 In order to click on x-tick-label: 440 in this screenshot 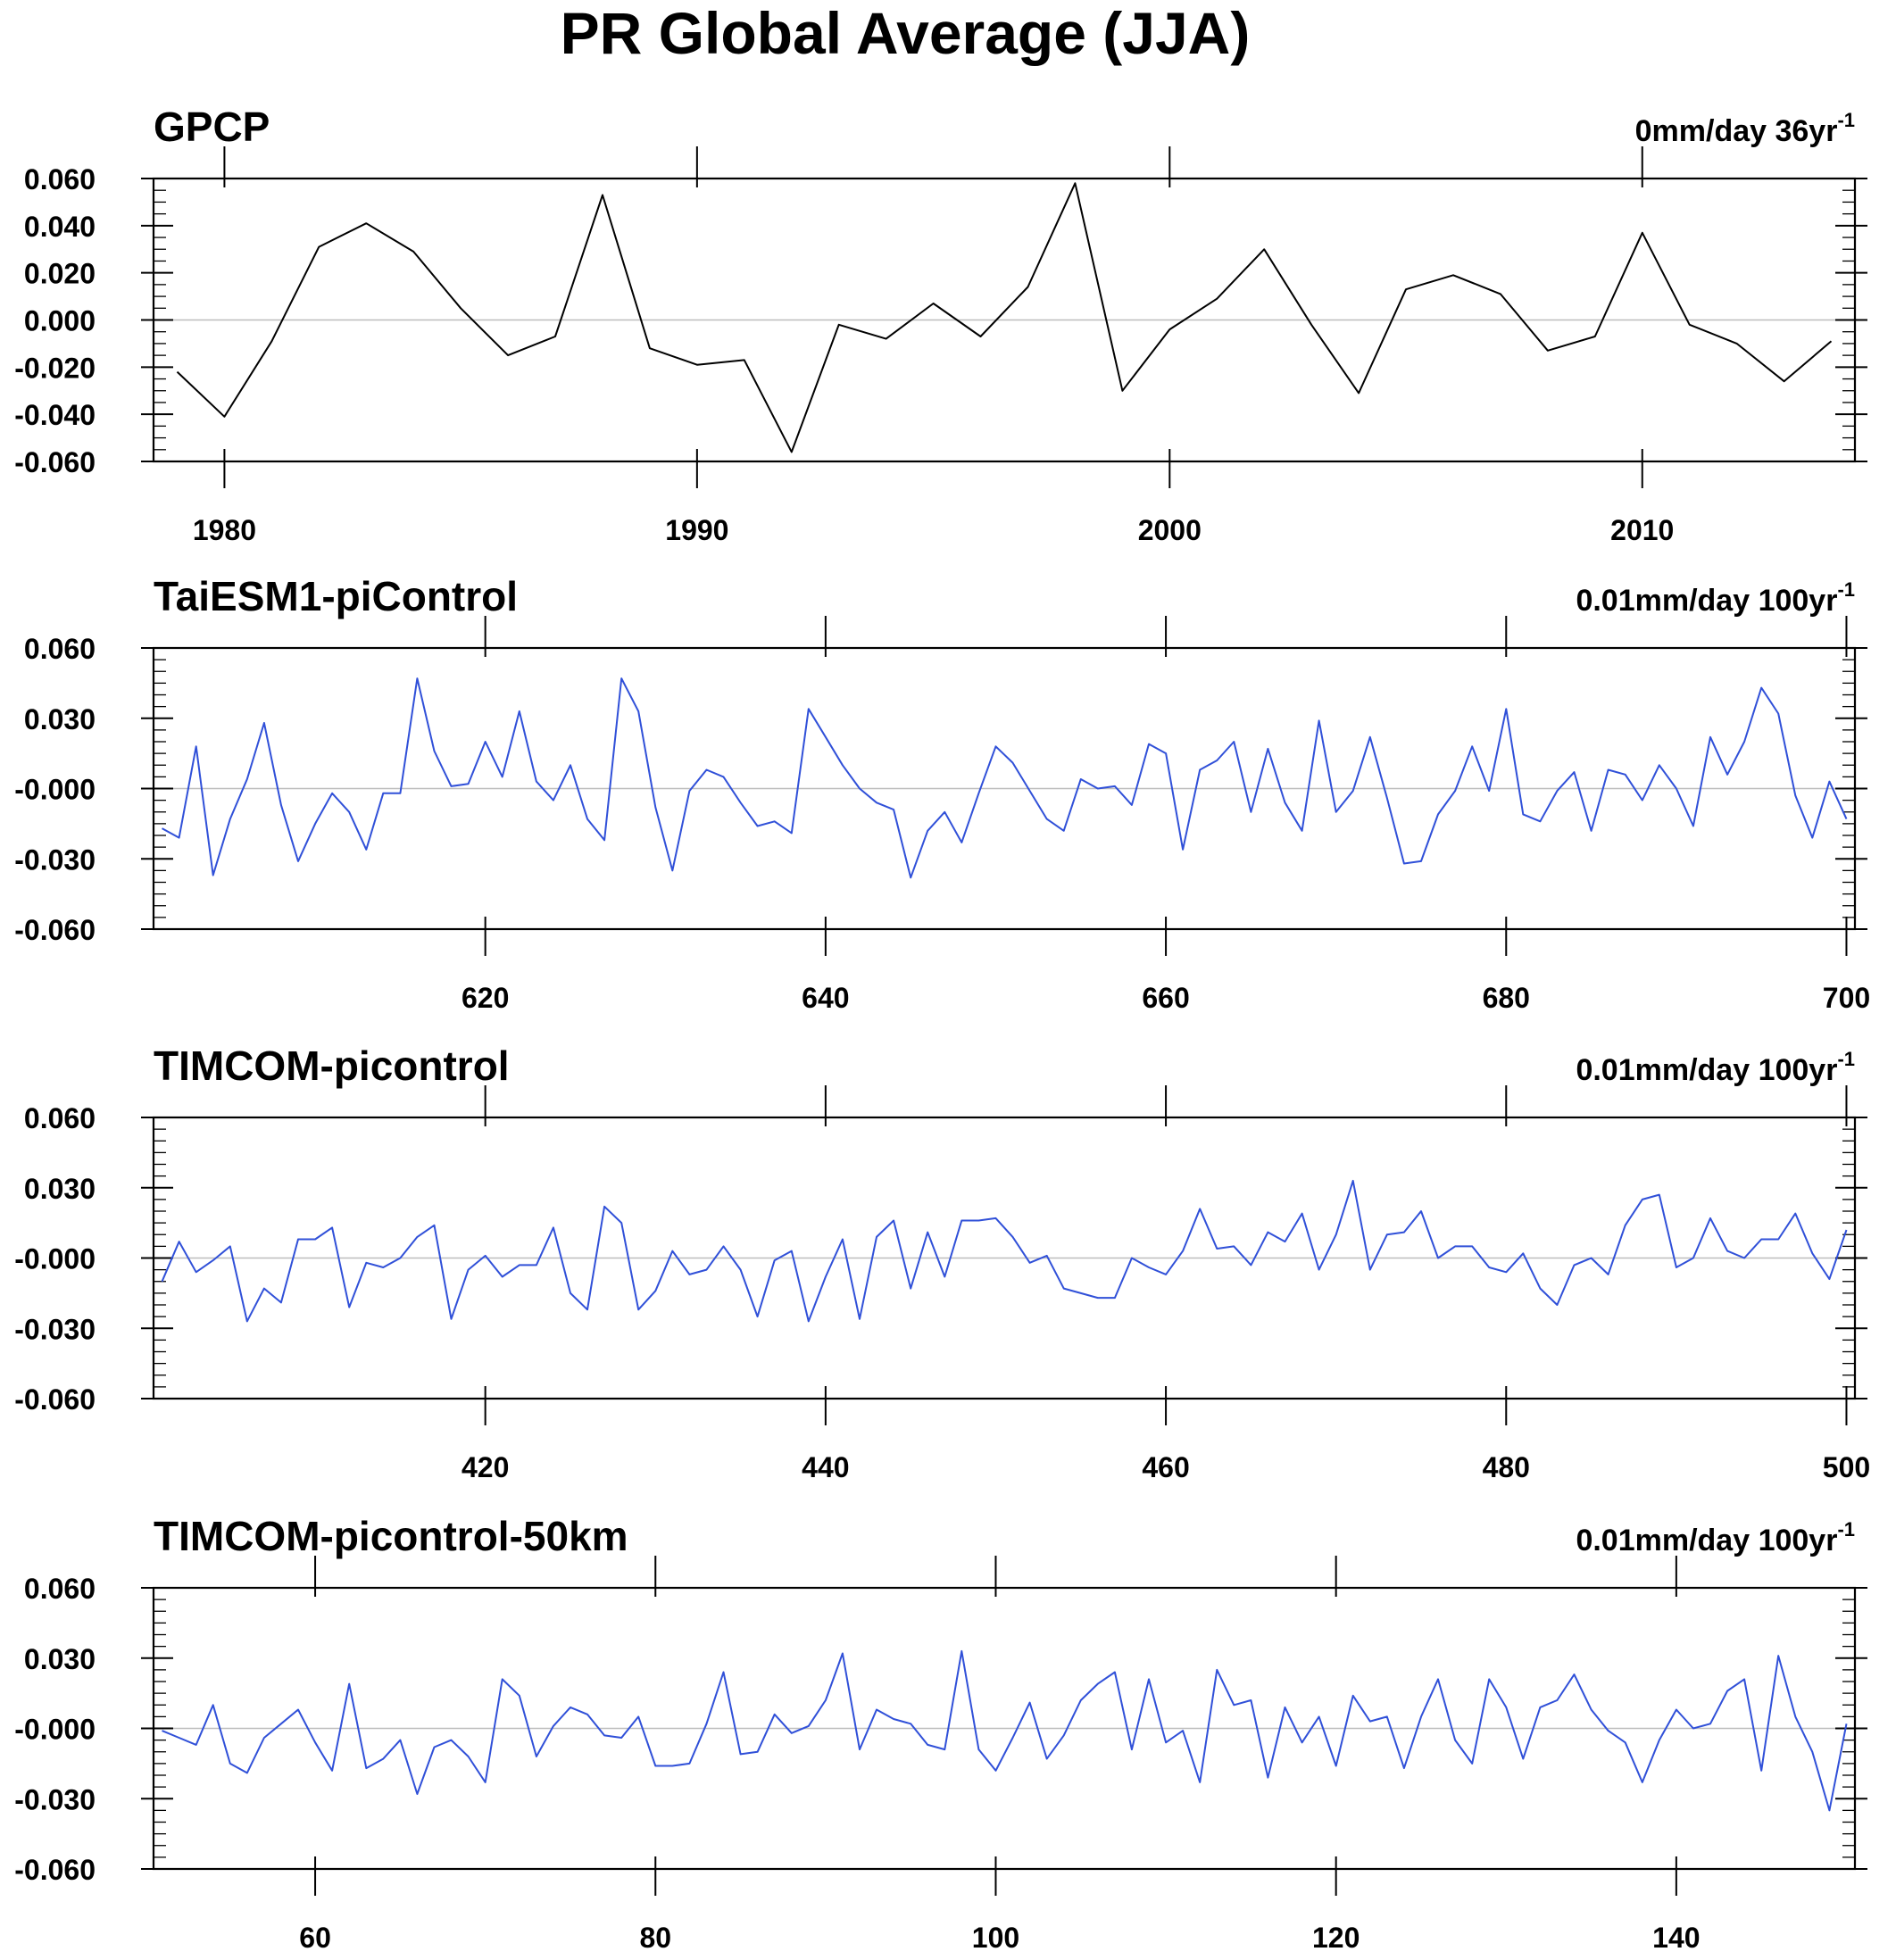, I will do `click(825, 1467)`.